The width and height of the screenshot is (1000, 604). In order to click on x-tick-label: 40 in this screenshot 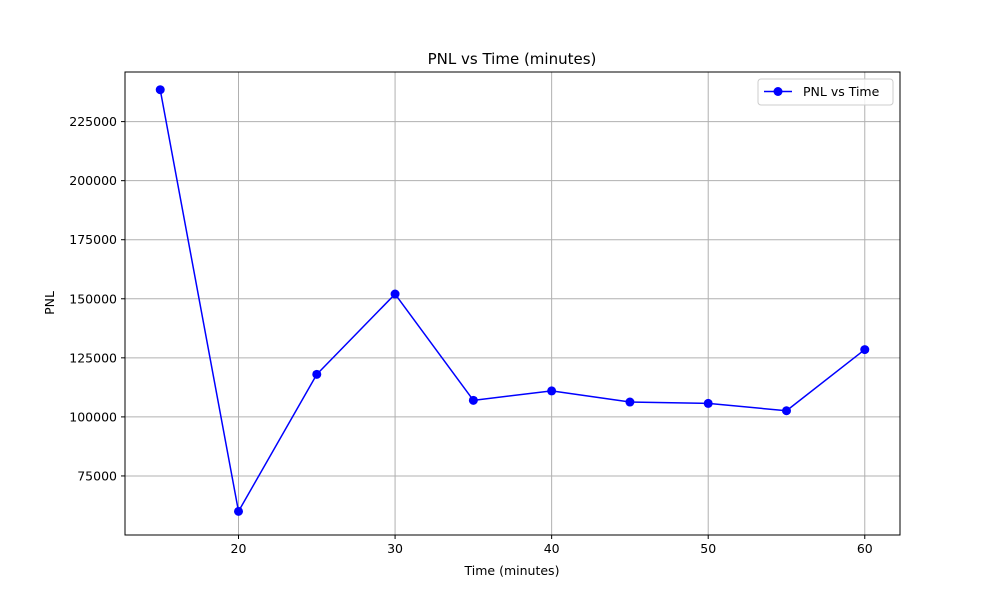, I will do `click(552, 548)`.